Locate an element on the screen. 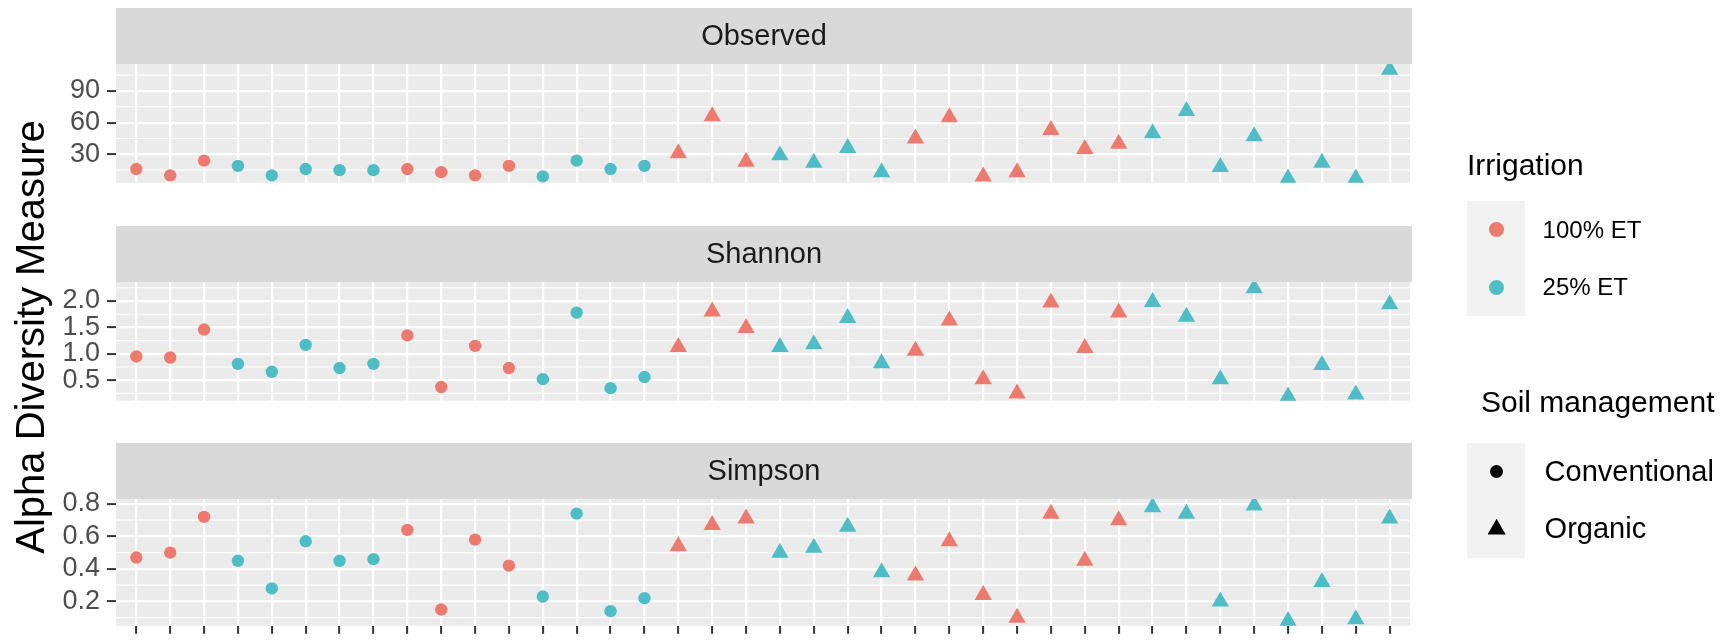 The height and width of the screenshot is (643, 1732). y-axis-title: Alpha Diversity Measure is located at coordinates (30, 337).